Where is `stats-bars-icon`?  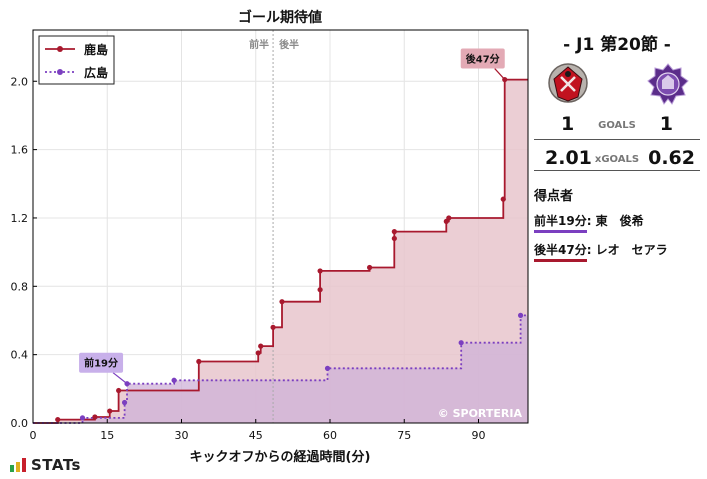
stats-bars-icon is located at coordinates (18, 465).